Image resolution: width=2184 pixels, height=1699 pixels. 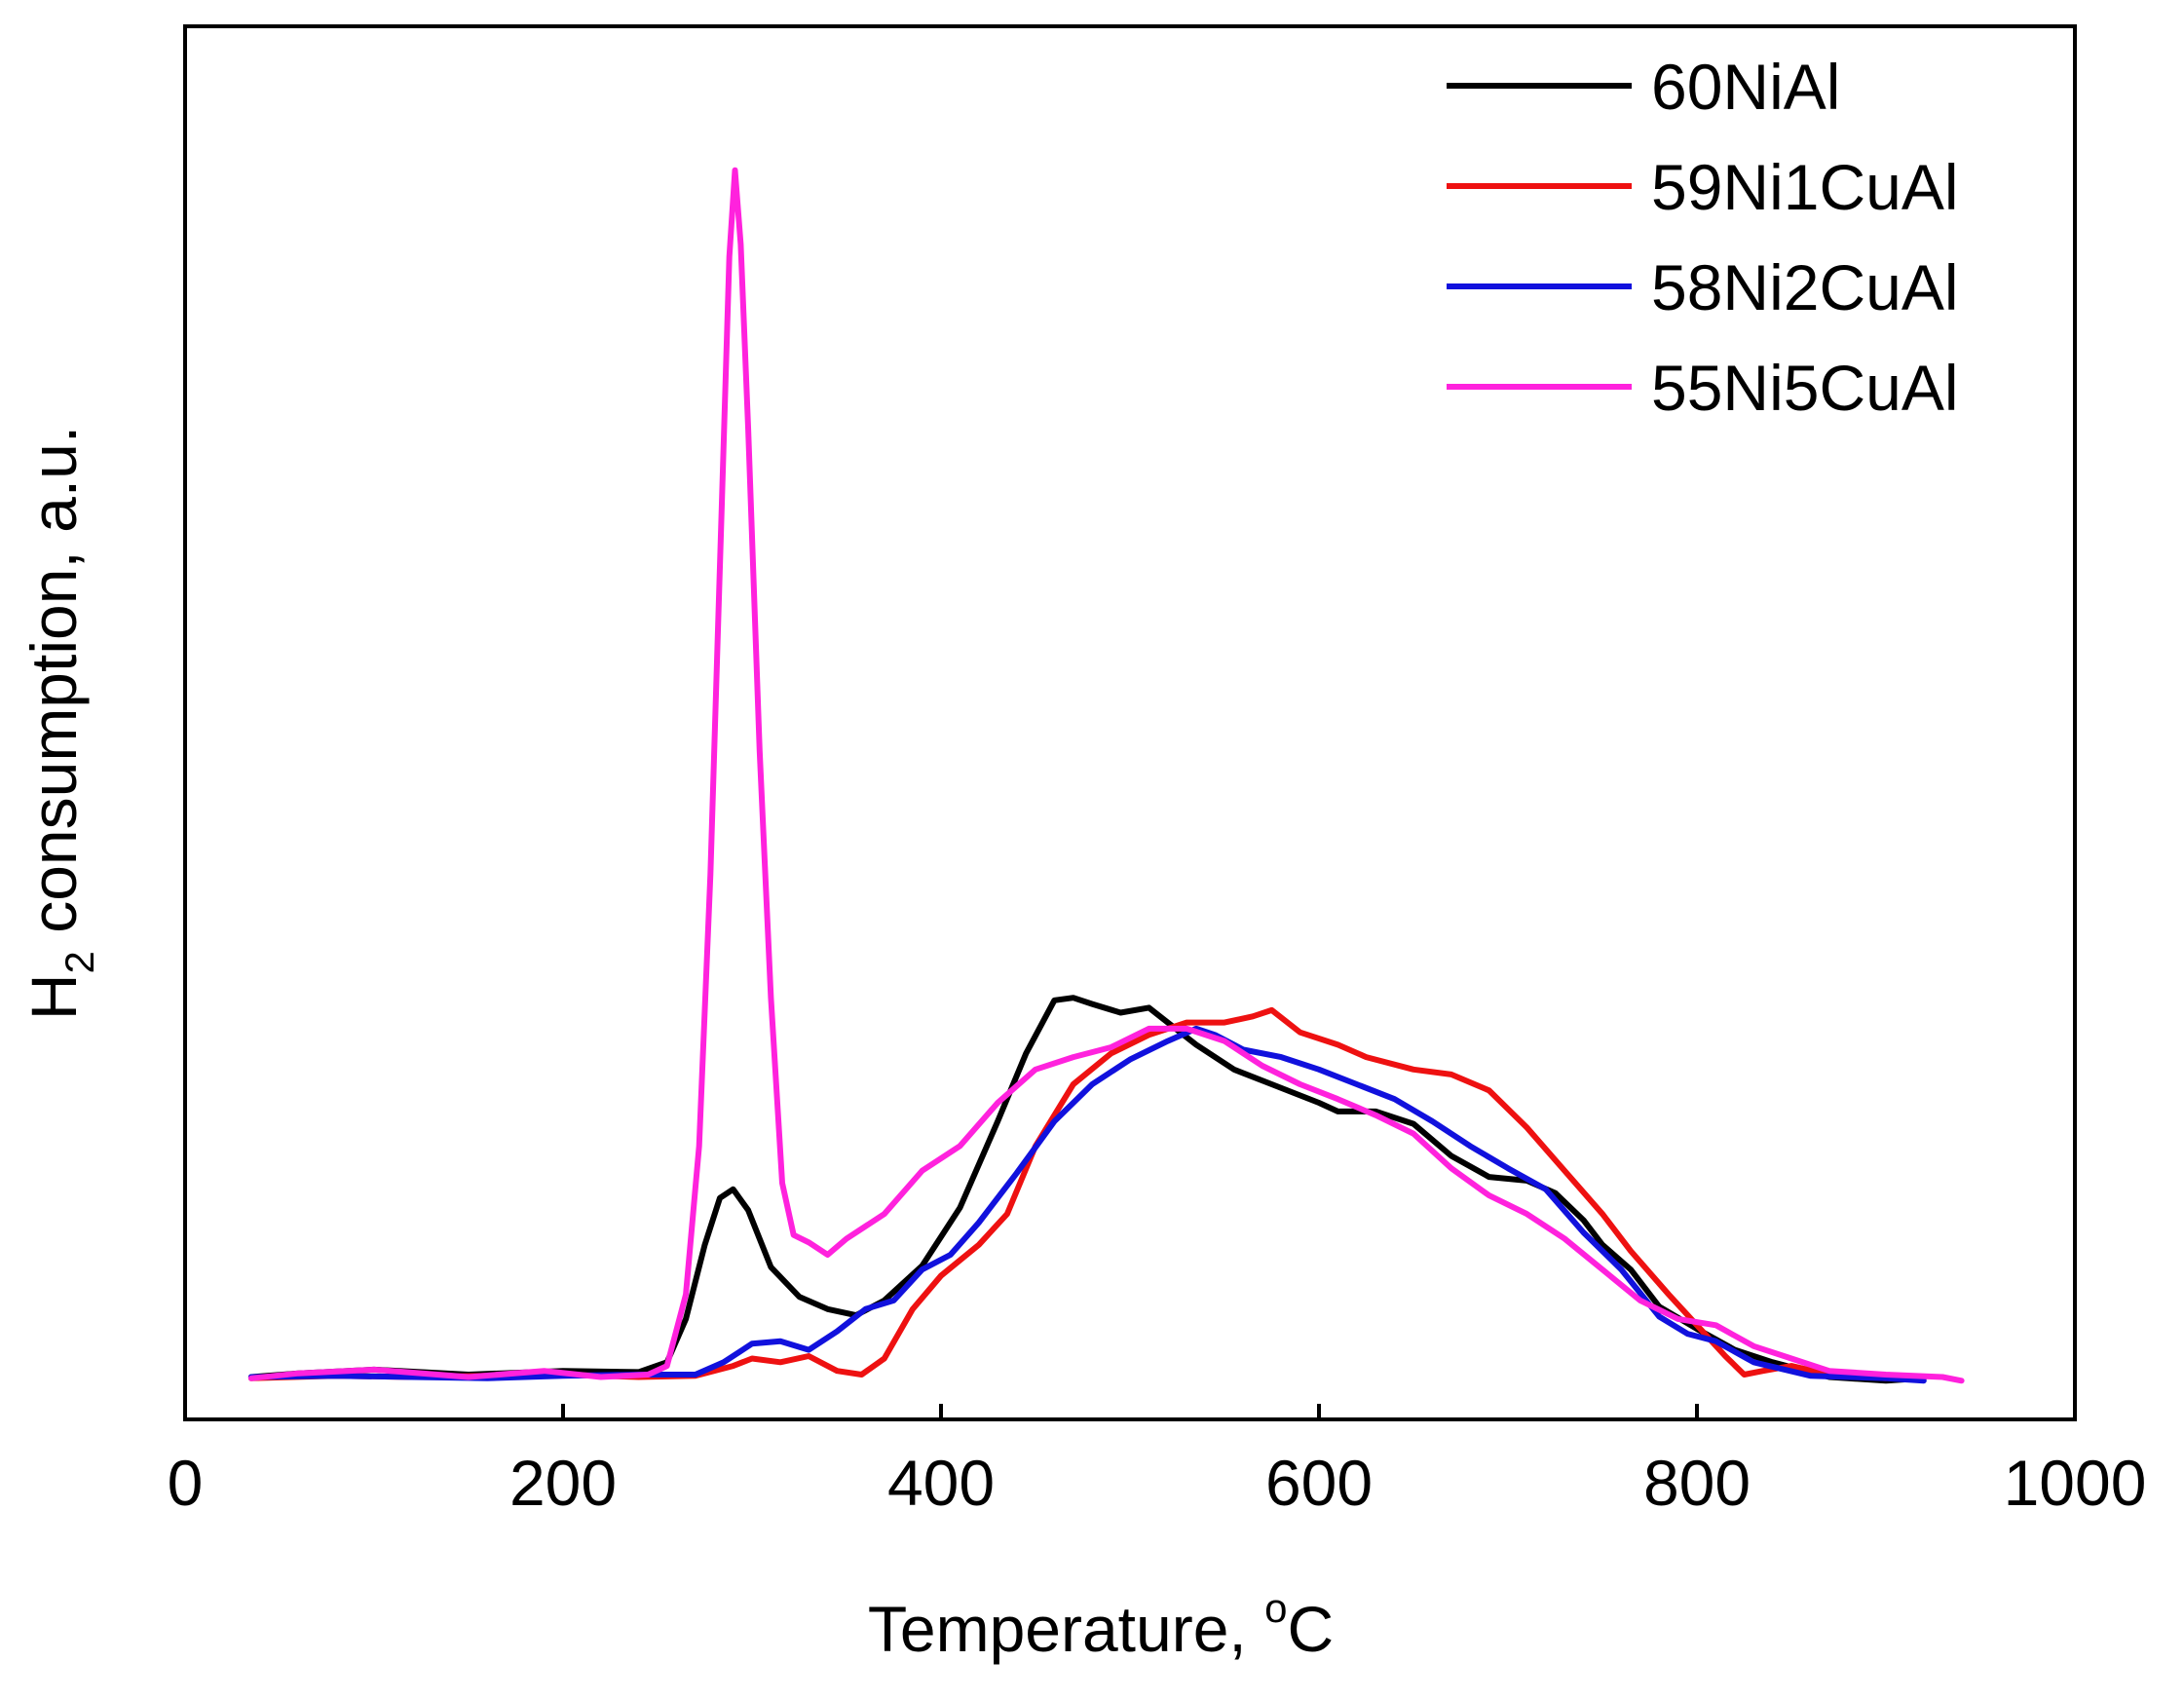 I want to click on x-tick-label-800: 800, so click(x=1697, y=1483).